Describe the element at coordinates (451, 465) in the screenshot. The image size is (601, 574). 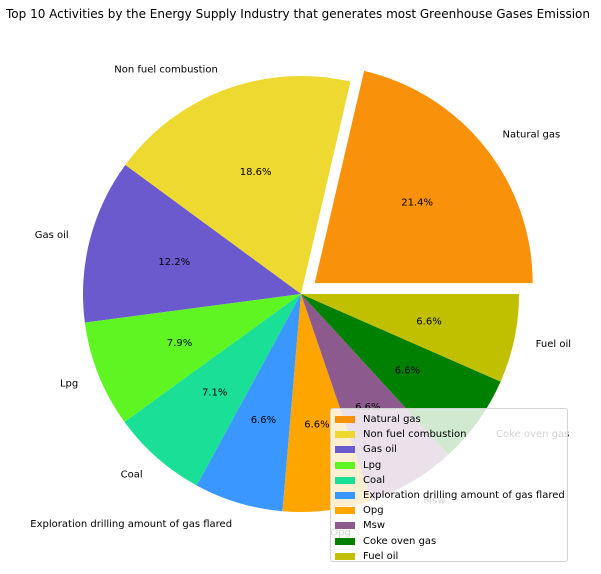
I see `legend-item-lpg: Lpg` at that location.